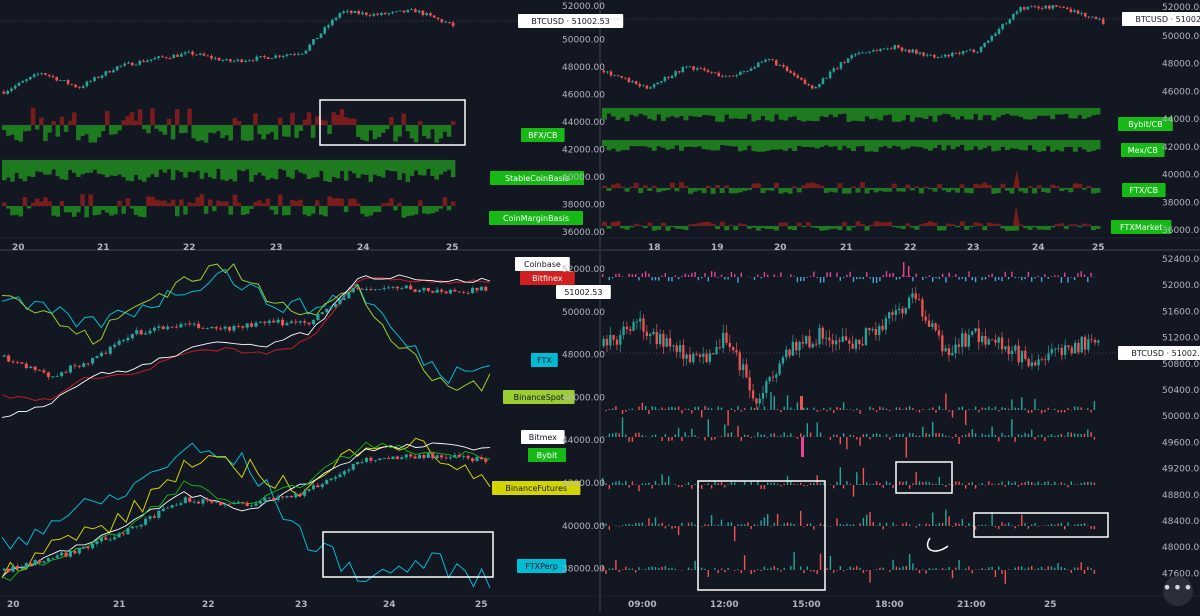 Image resolution: width=1200 pixels, height=616 pixels. I want to click on tr-y-tick: 48000.00, so click(1181, 65).